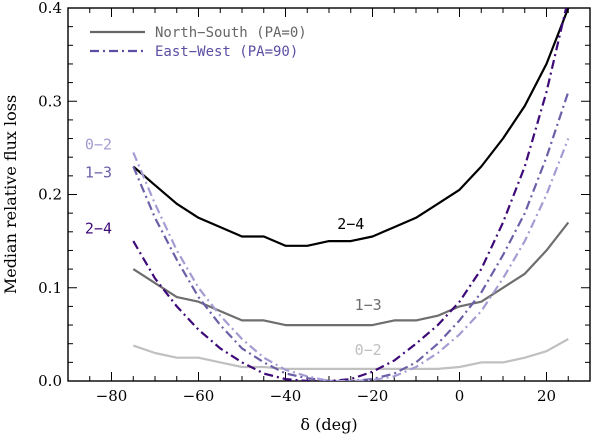 The width and height of the screenshot is (600, 437). Describe the element at coordinates (50, 195) in the screenshot. I see `y-tick-label: 0.2` at that location.